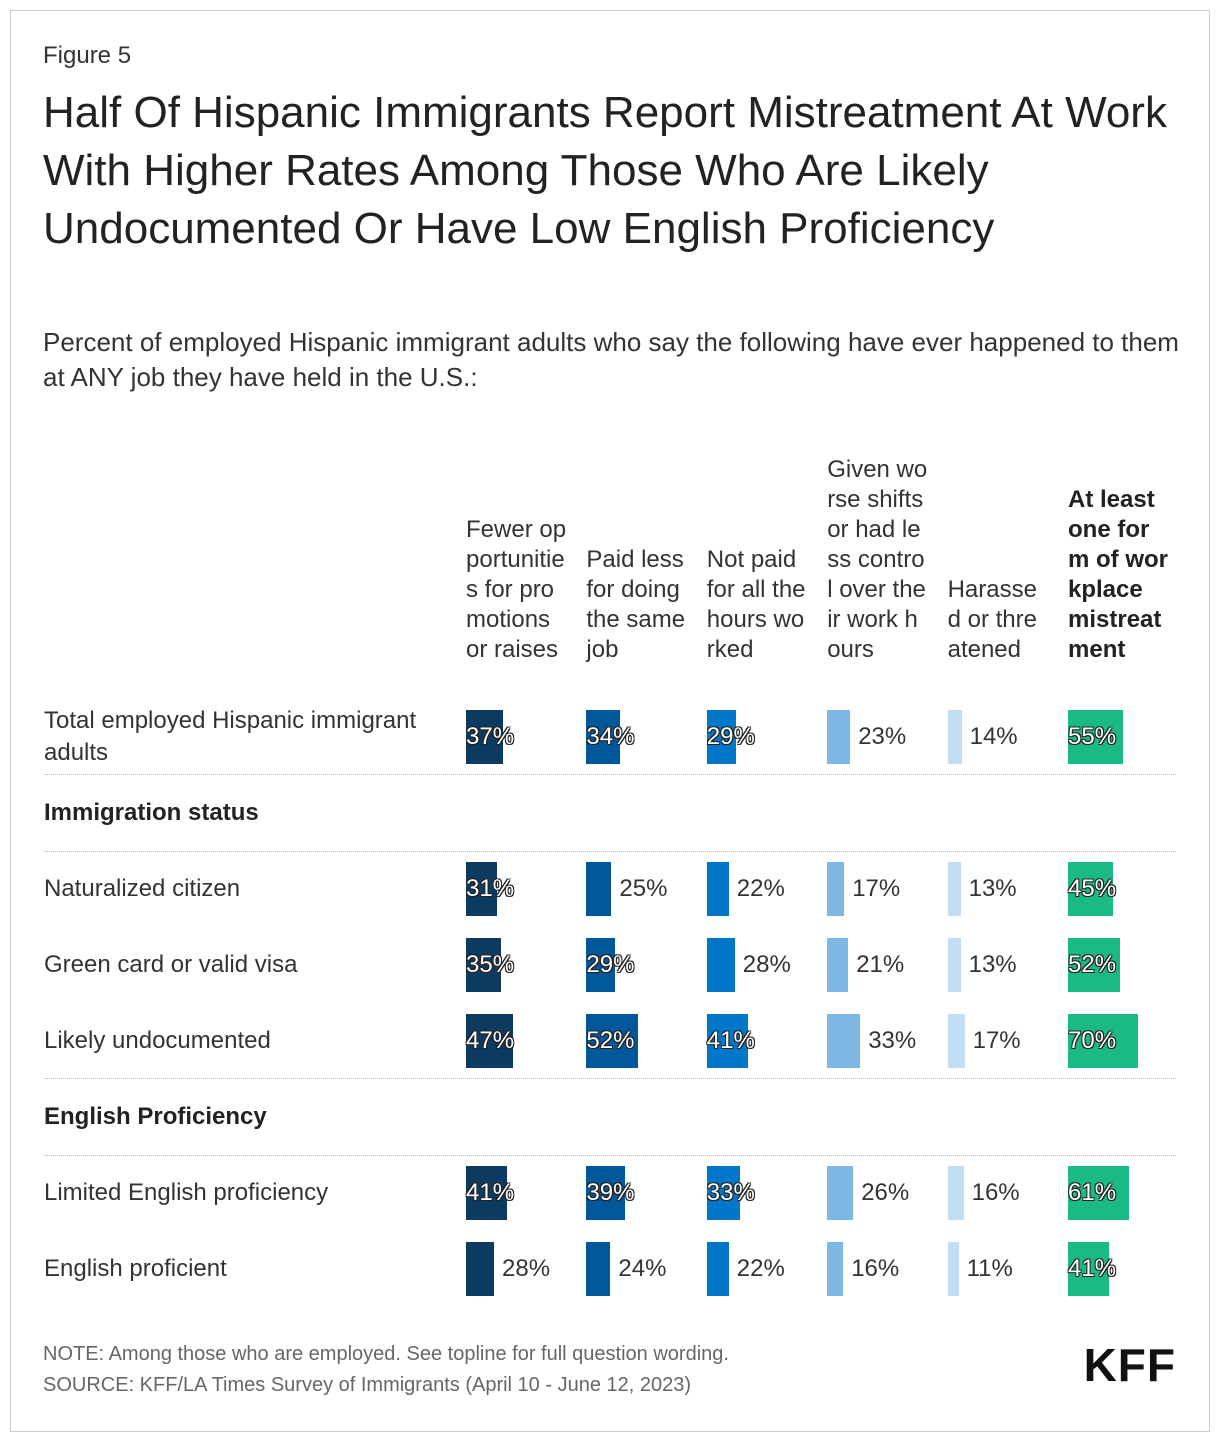  What do you see at coordinates (989, 1268) in the screenshot?
I see `value-label: 11%` at bounding box center [989, 1268].